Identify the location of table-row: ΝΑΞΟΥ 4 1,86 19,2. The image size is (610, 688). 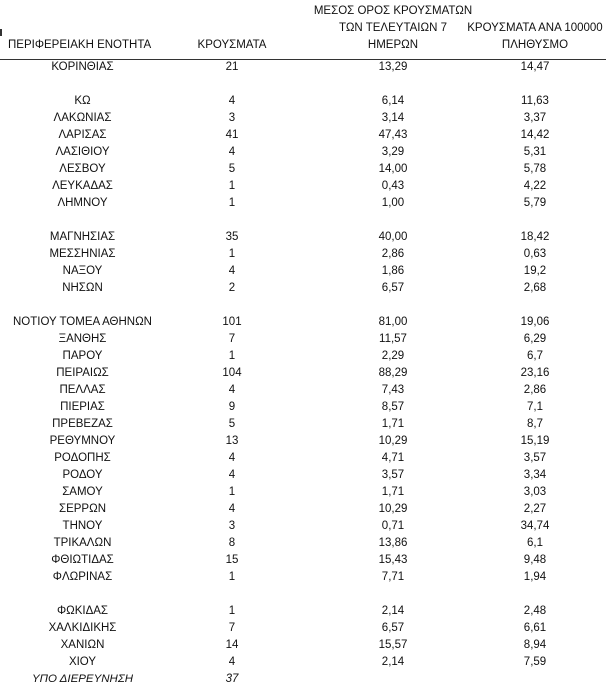
(305, 271).